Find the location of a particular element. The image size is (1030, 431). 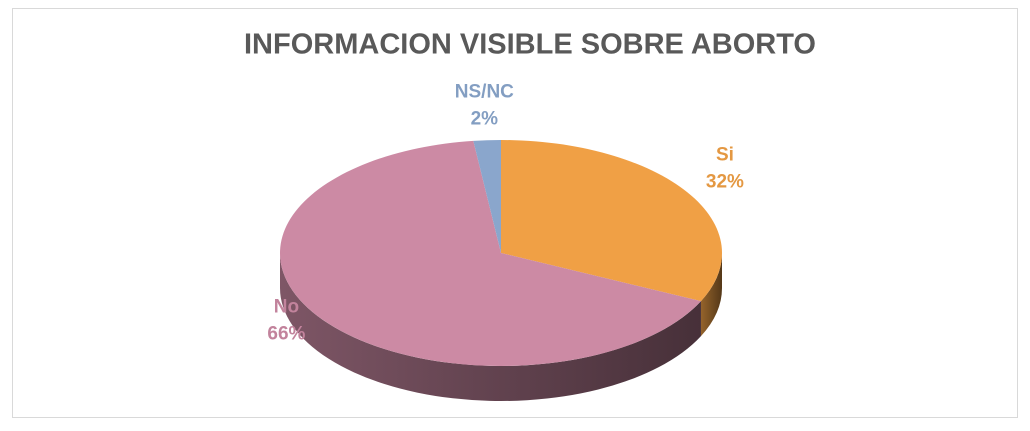

slice-value-label: 66% is located at coordinates (286, 334).